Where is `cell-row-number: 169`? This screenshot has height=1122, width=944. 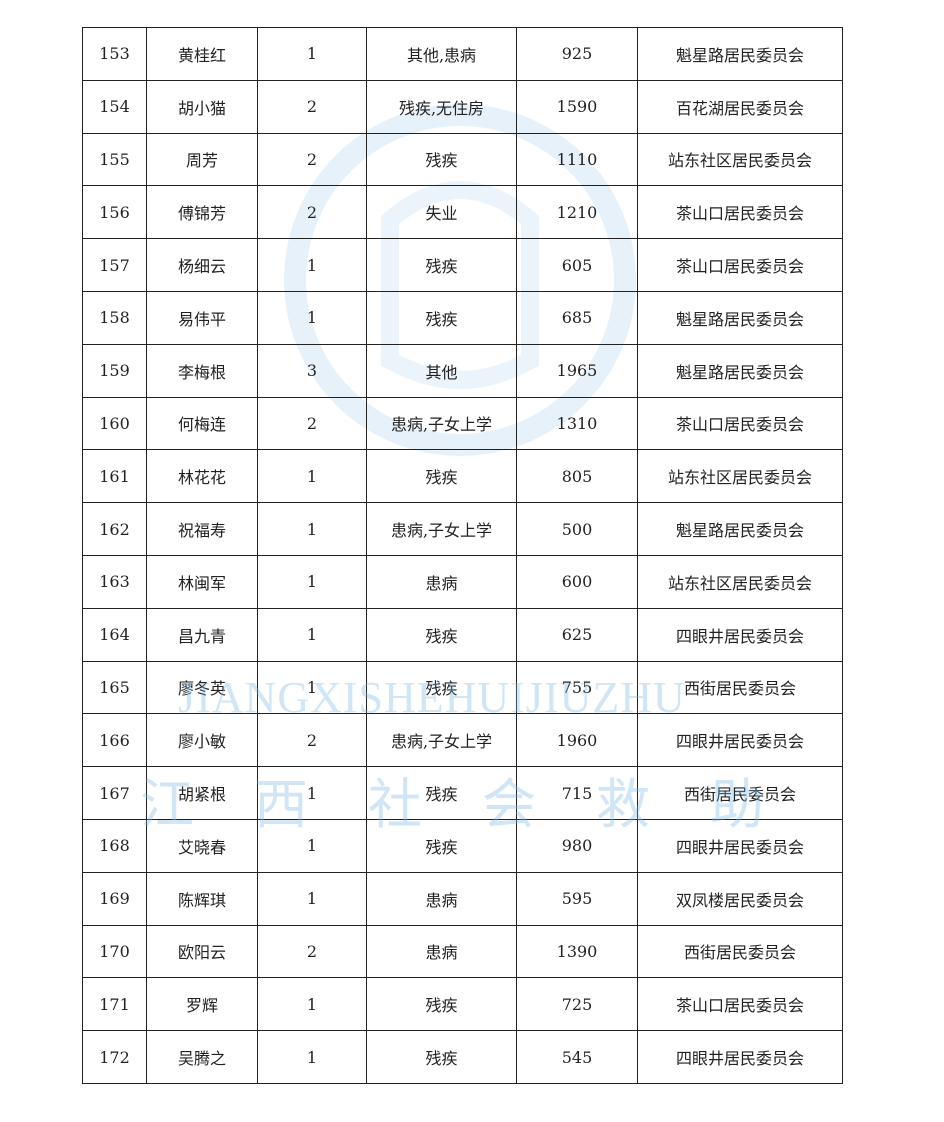 cell-row-number: 169 is located at coordinates (114, 898).